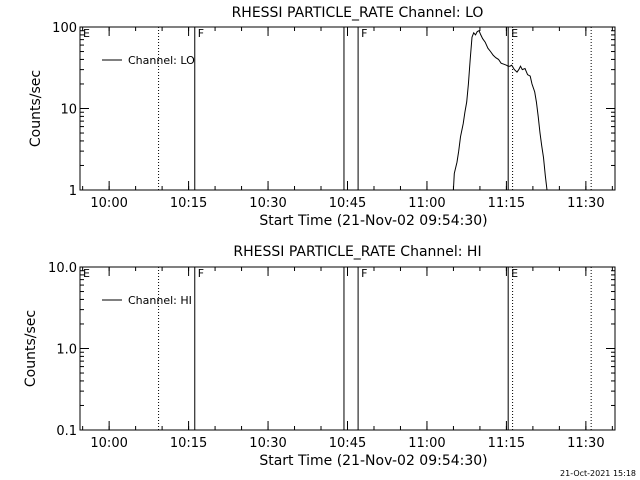 The width and height of the screenshot is (640, 480). I want to click on y-tick-label: 1, so click(73, 191).